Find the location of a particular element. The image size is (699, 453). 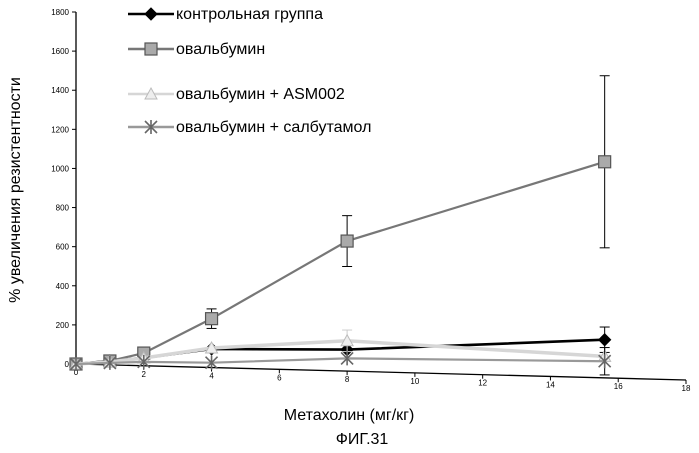

legend-item: овальбумин is located at coordinates (196, 49).